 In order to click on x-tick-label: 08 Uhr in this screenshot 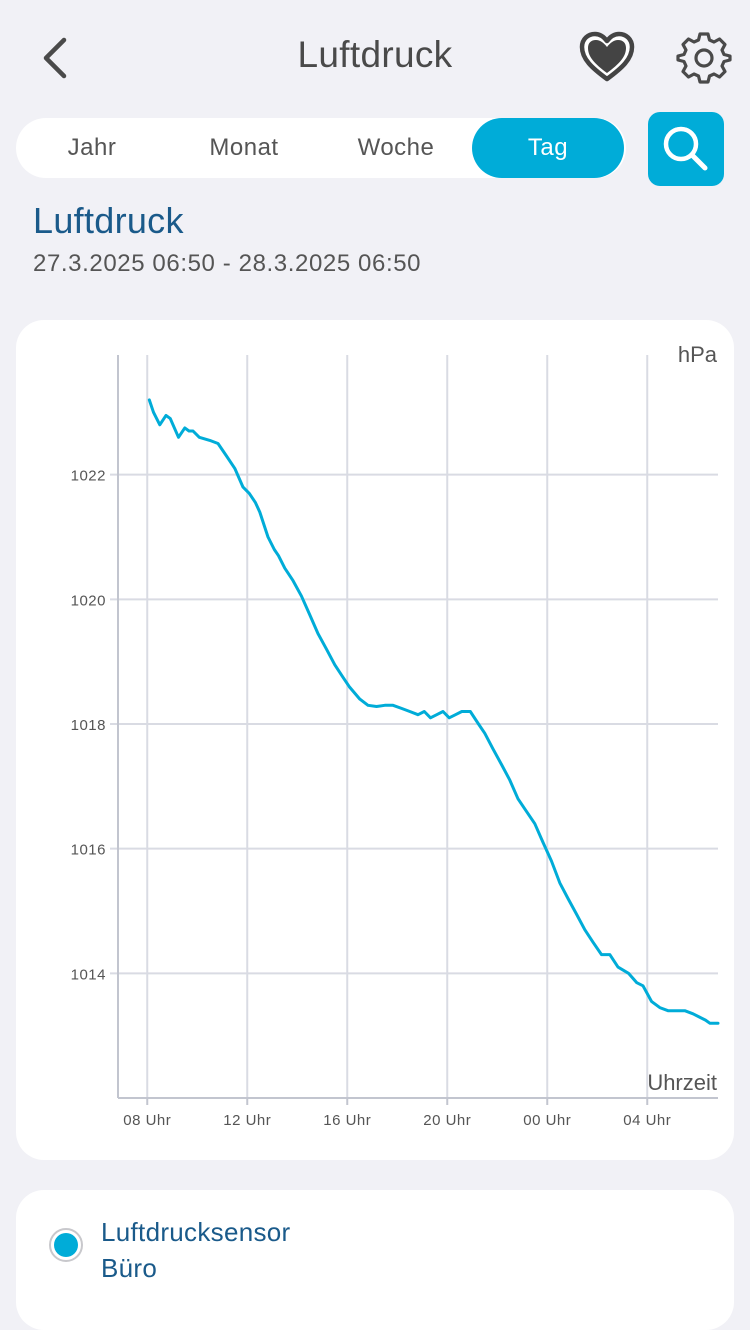, I will do `click(147, 1120)`.